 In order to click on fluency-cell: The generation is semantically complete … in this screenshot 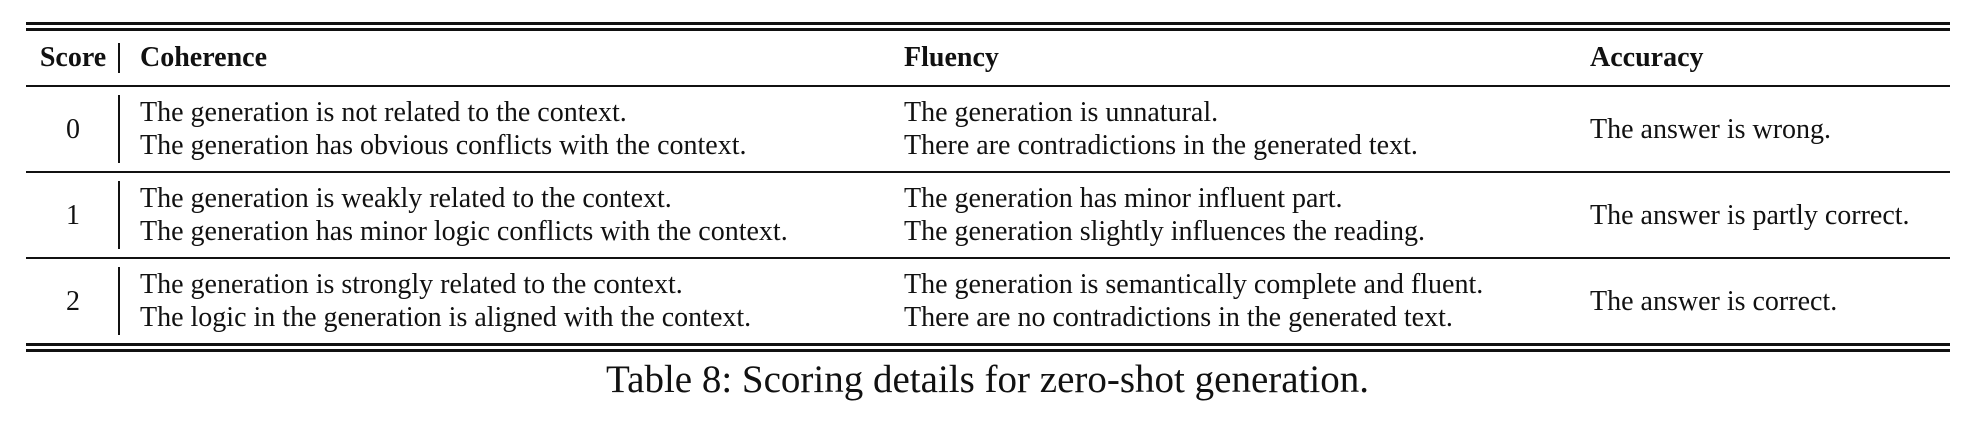, I will do `click(1227, 301)`.